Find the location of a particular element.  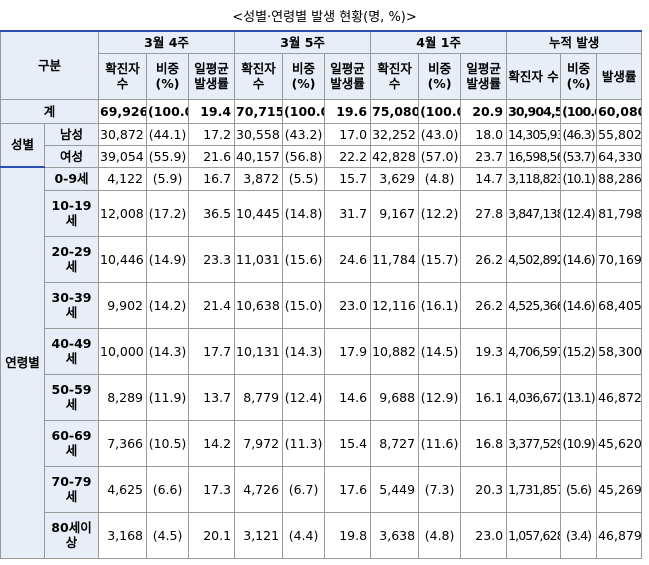

cell: 14.6 is located at coordinates (348, 397).